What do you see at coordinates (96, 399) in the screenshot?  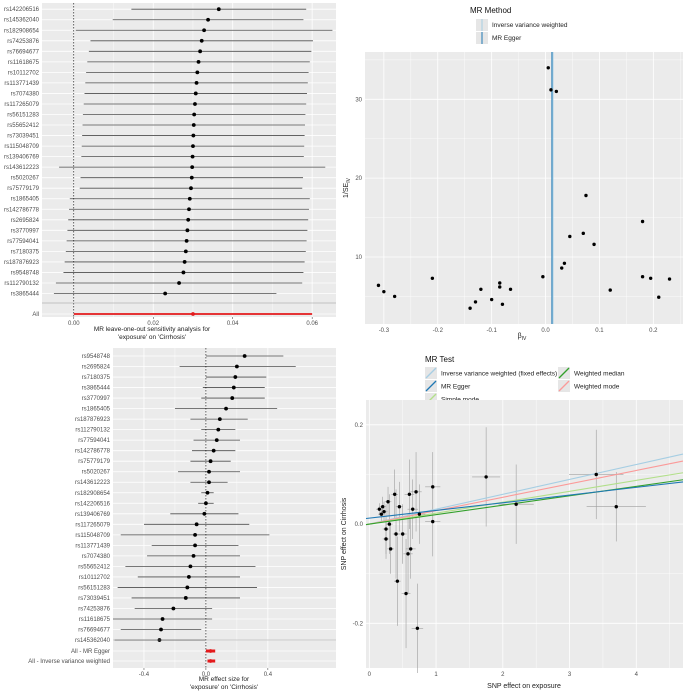 I see `snp-label: rs3770997` at bounding box center [96, 399].